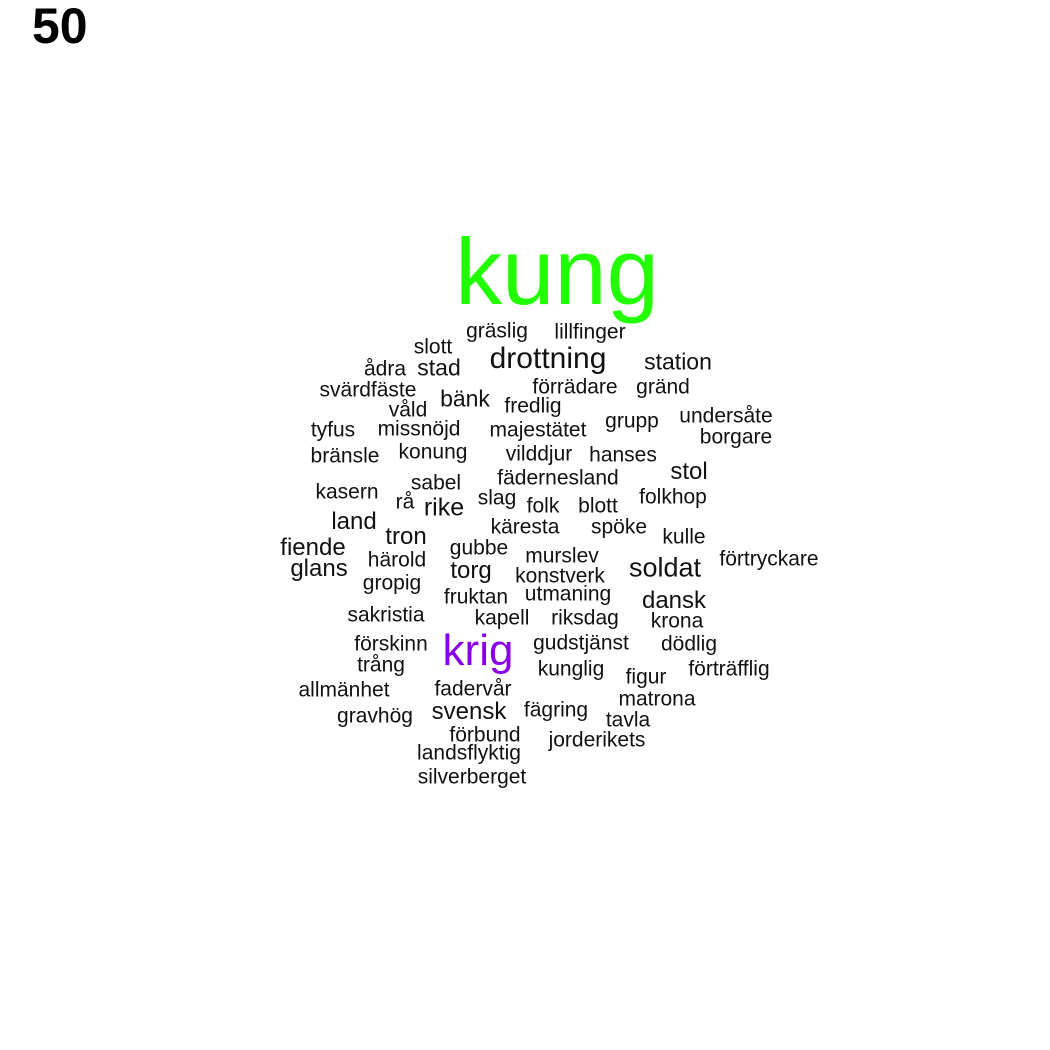 This screenshot has width=1050, height=1050. I want to click on word-62: figur, so click(646, 677).